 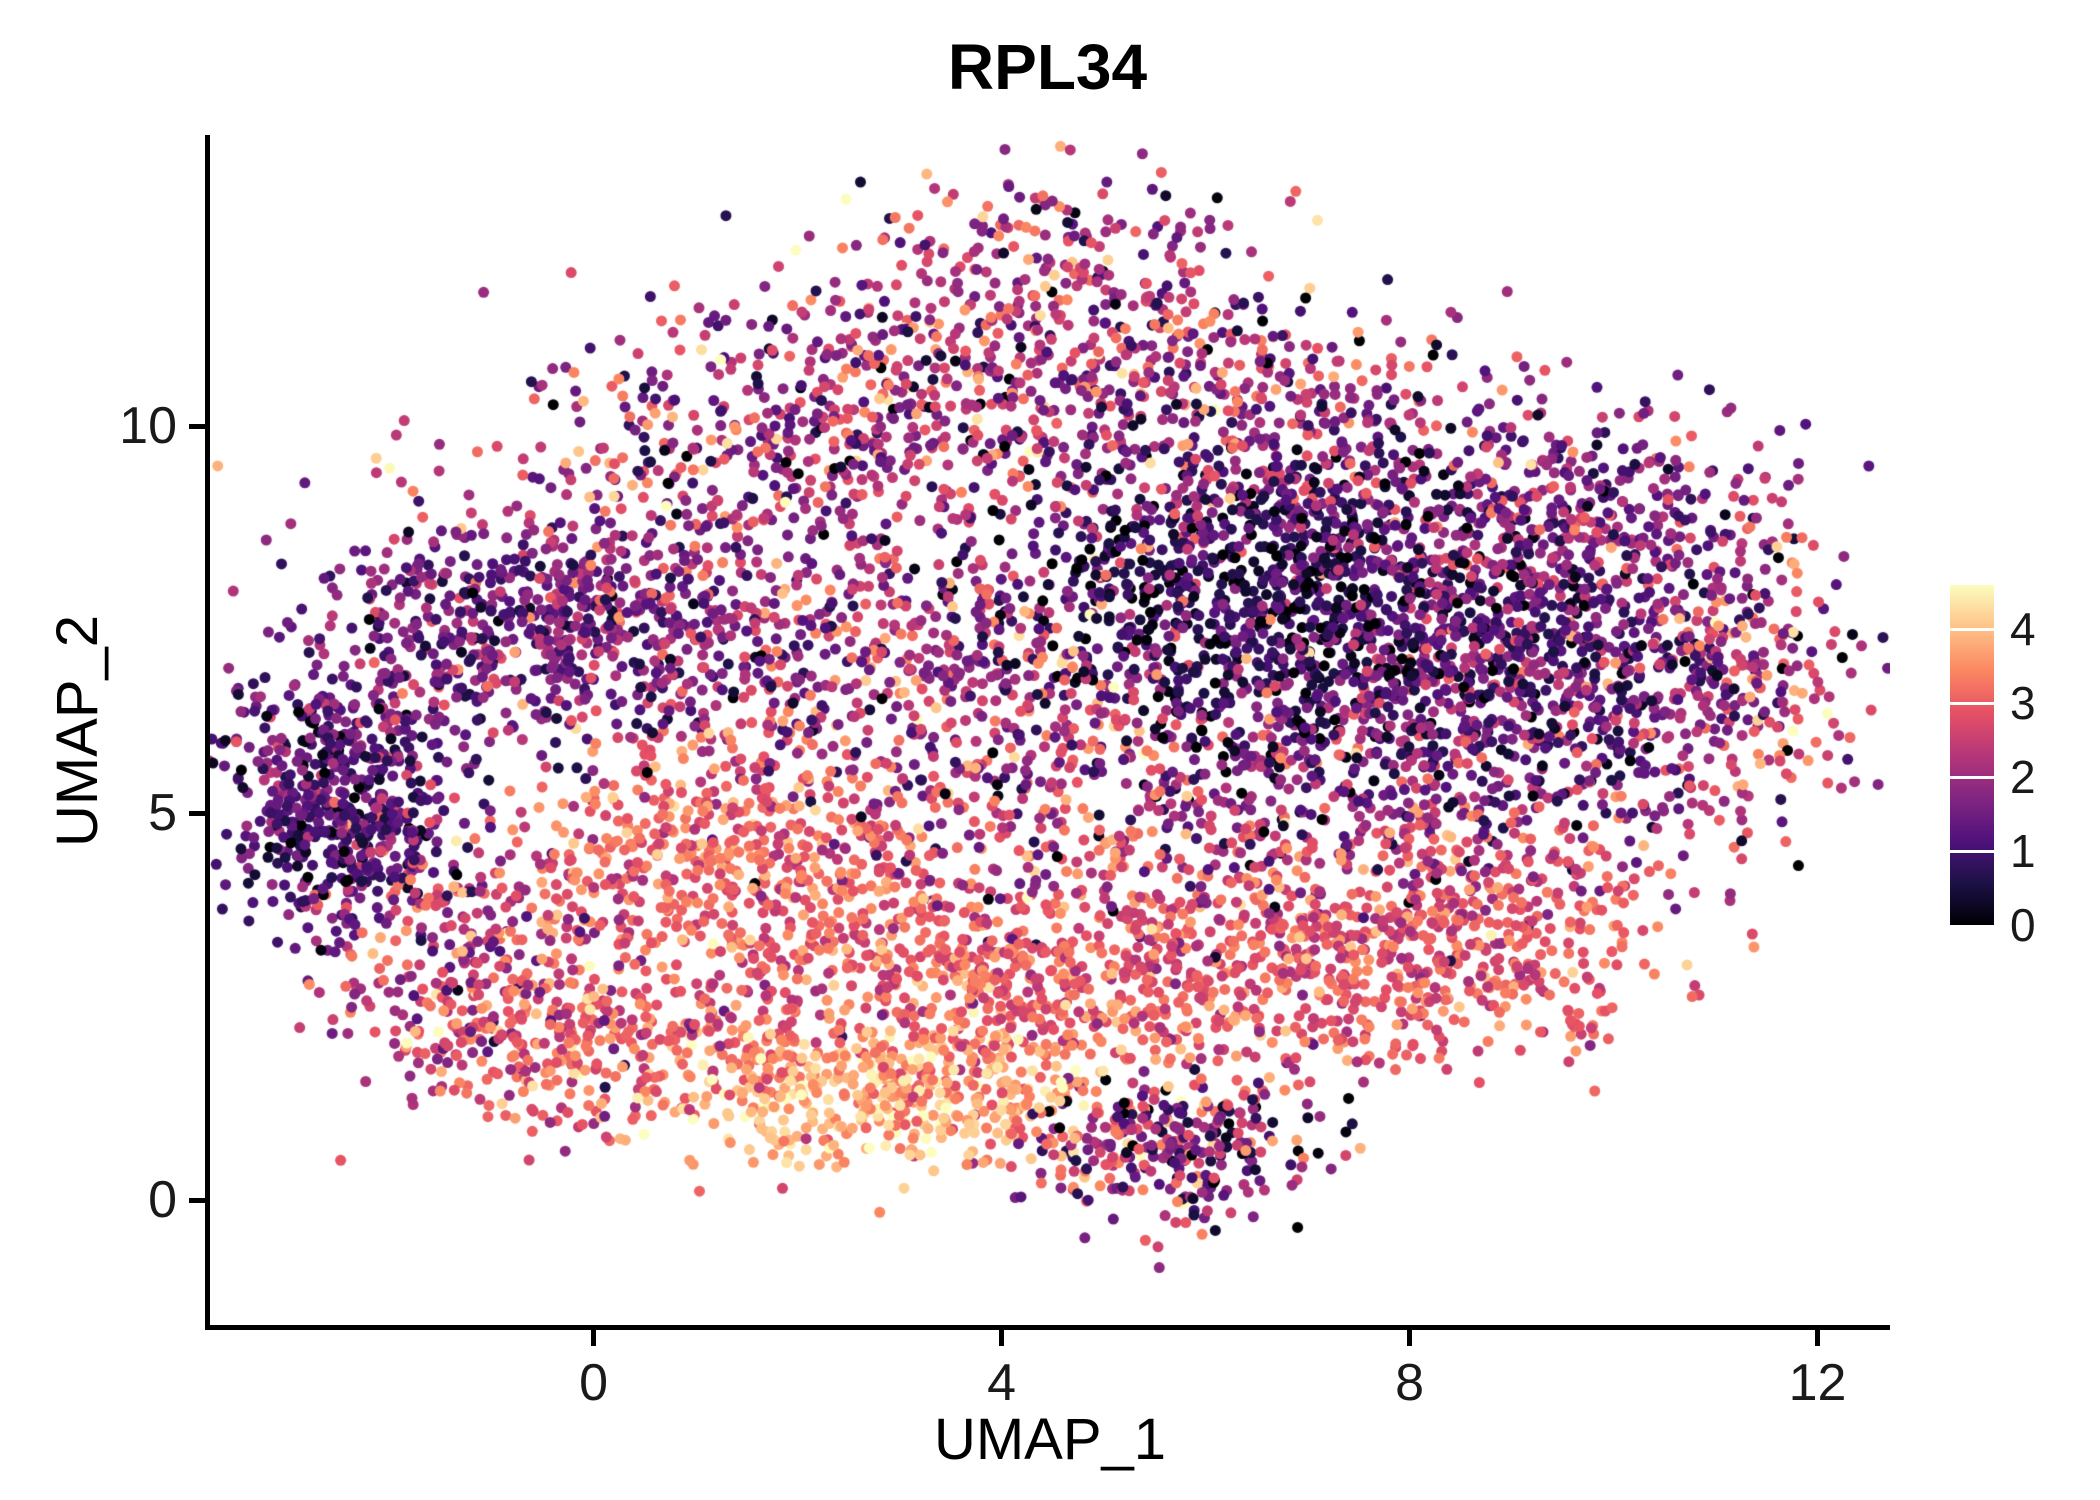 I want to click on y-tick-label: 0, so click(x=162, y=1200).